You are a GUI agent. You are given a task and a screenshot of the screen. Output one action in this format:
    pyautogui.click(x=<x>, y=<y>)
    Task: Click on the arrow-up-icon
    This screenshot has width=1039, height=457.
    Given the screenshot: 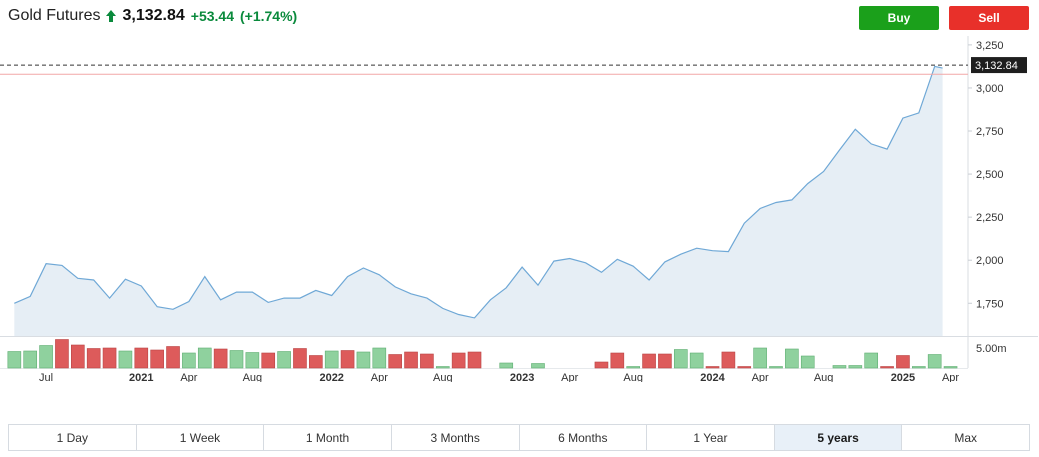 What is the action you would take?
    pyautogui.click(x=111, y=16)
    